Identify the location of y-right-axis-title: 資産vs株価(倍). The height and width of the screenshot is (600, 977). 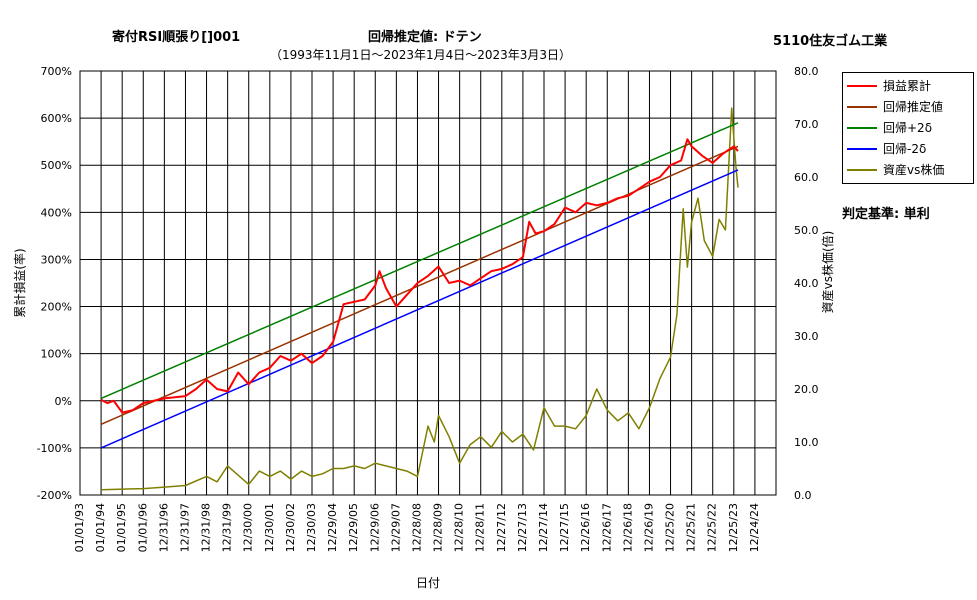
(827, 272).